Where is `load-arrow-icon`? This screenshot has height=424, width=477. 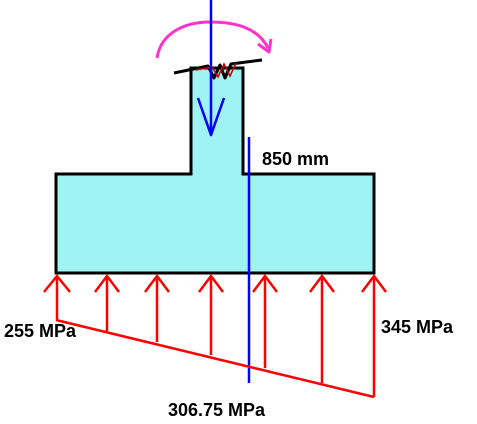
load-arrow-icon is located at coordinates (211, 68).